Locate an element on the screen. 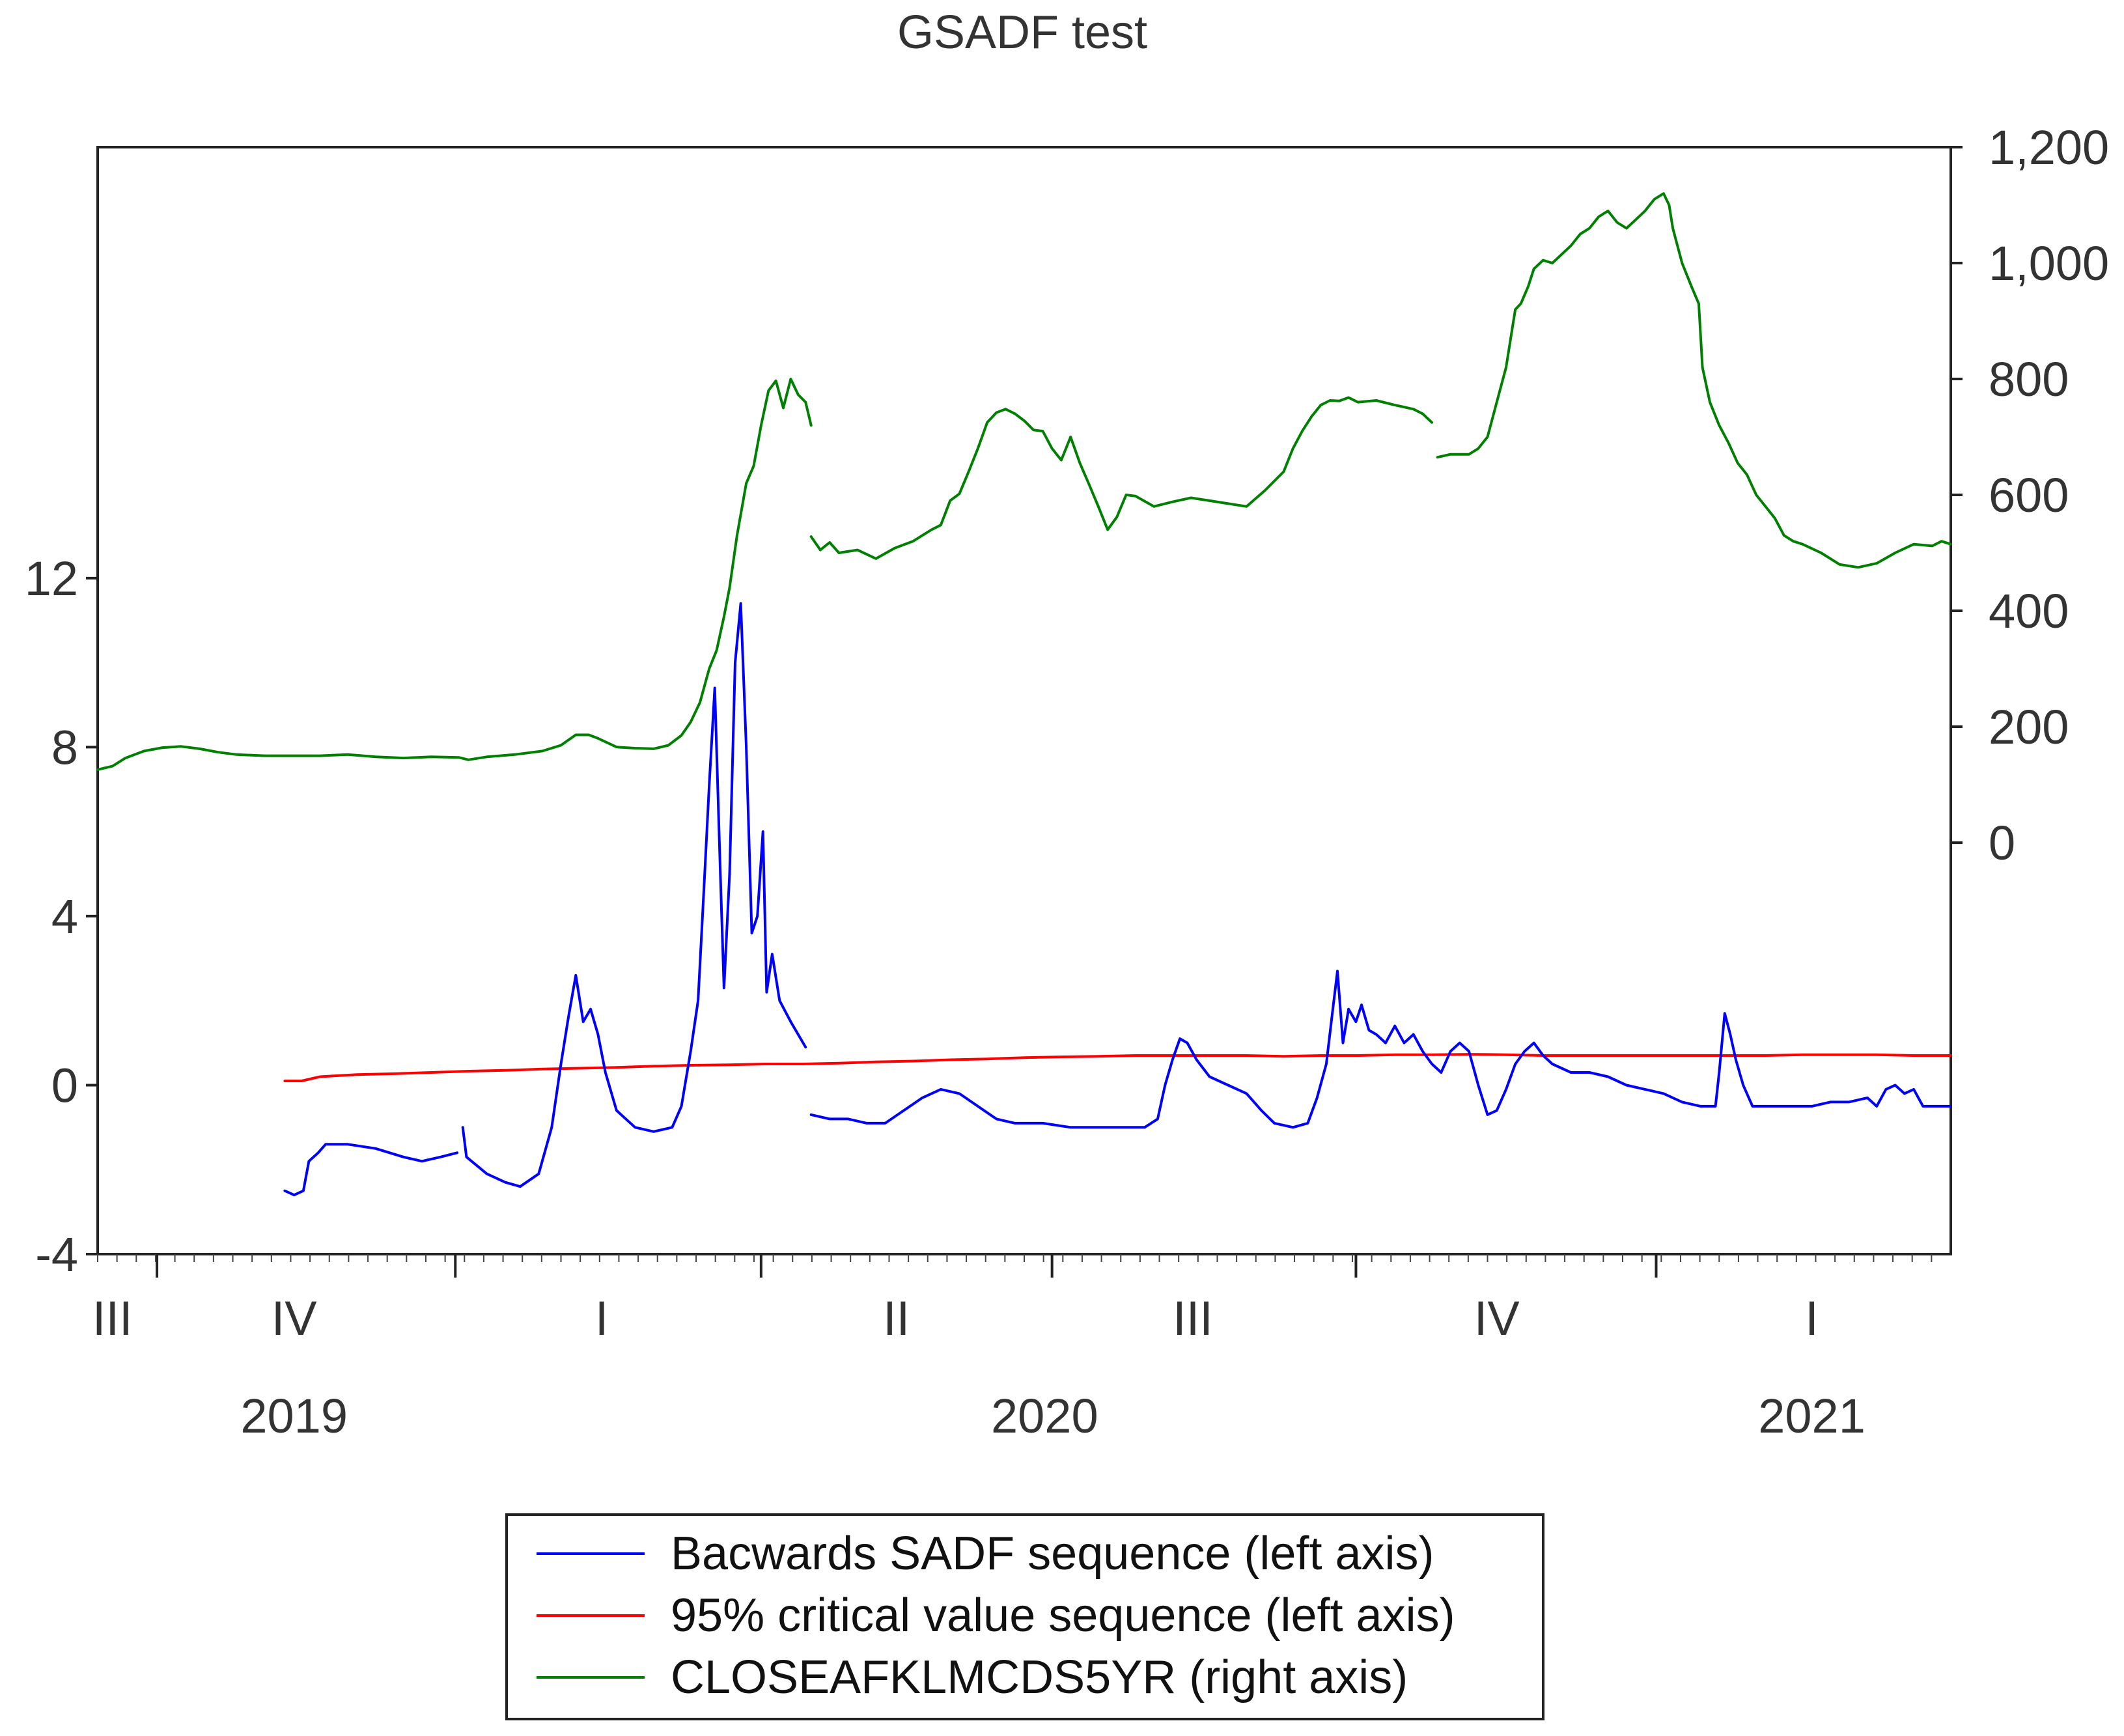 Image resolution: width=2124 pixels, height=1736 pixels. left-axis: -4 0 4 8 12 is located at coordinates (61, 917).